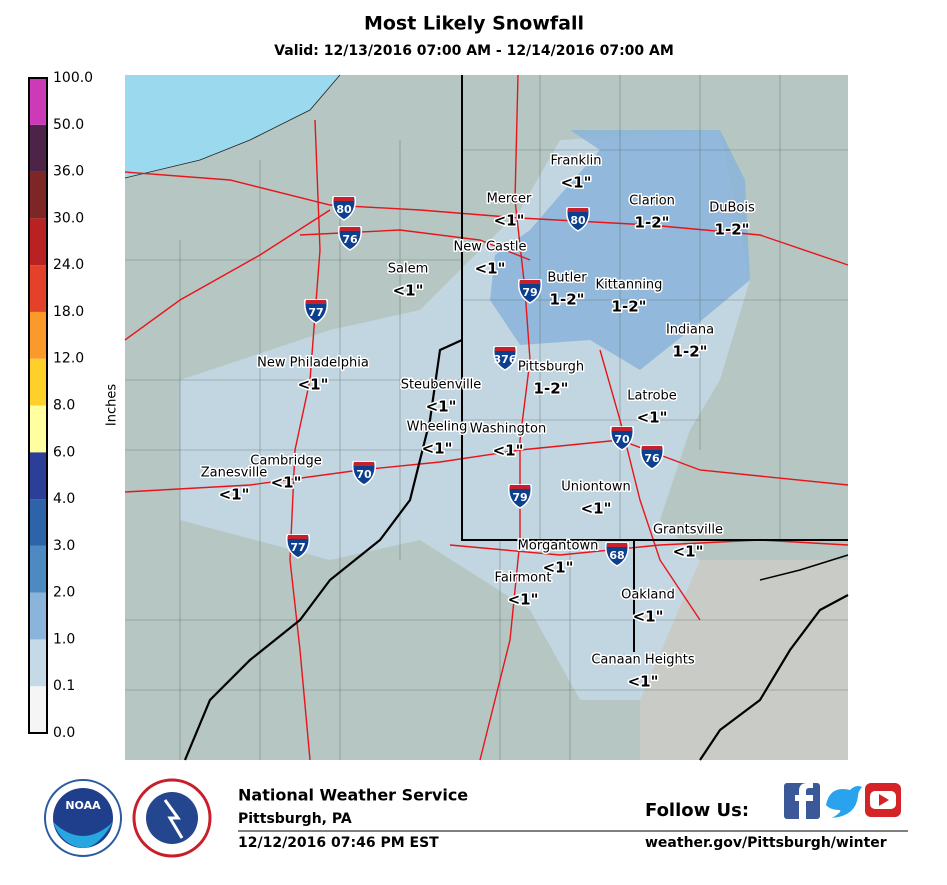  What do you see at coordinates (732, 208) in the screenshot?
I see `city-name: DuBois` at bounding box center [732, 208].